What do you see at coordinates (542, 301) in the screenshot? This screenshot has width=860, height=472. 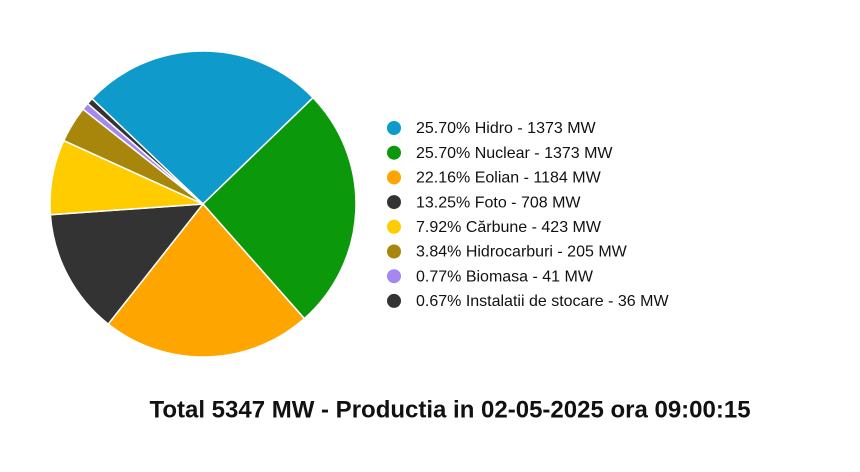 I see `legend-label: 0.67% Instalatii de stocare - 36 MW` at bounding box center [542, 301].